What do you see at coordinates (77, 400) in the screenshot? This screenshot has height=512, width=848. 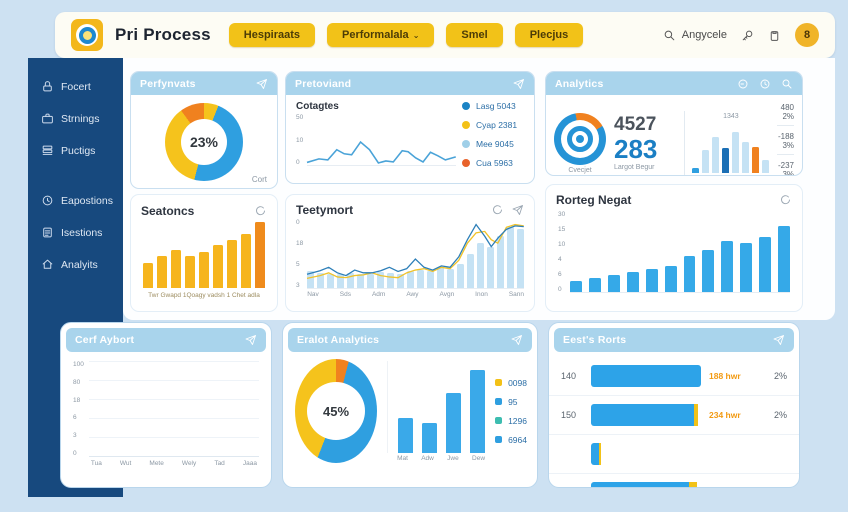 I see `y-tick: 18` at bounding box center [77, 400].